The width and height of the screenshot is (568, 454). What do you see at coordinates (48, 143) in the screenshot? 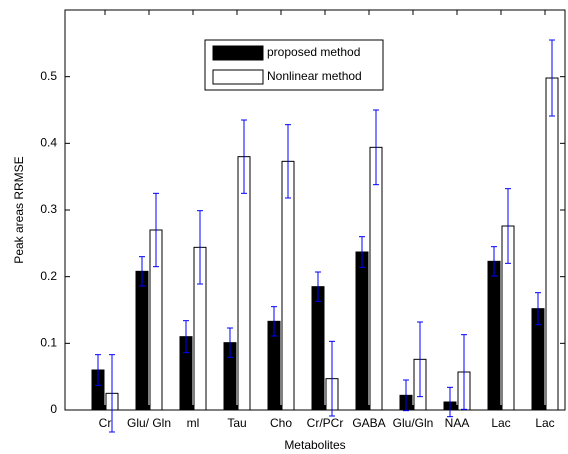
I see `y-tick-label: 0.4` at bounding box center [48, 143].